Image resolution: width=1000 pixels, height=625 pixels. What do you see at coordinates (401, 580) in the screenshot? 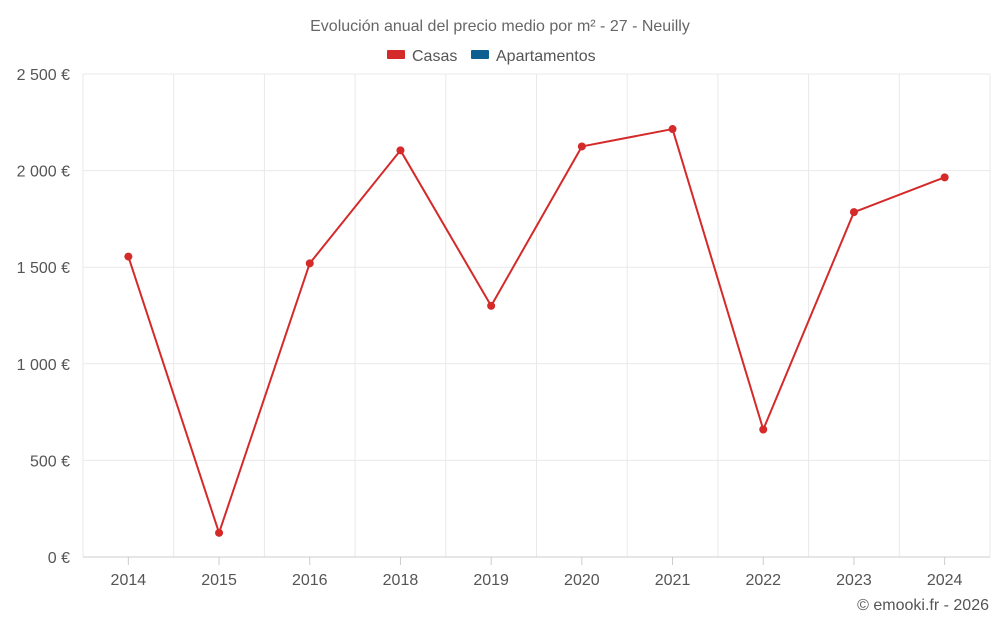
I see `x-tick-label: 2018` at bounding box center [401, 580].